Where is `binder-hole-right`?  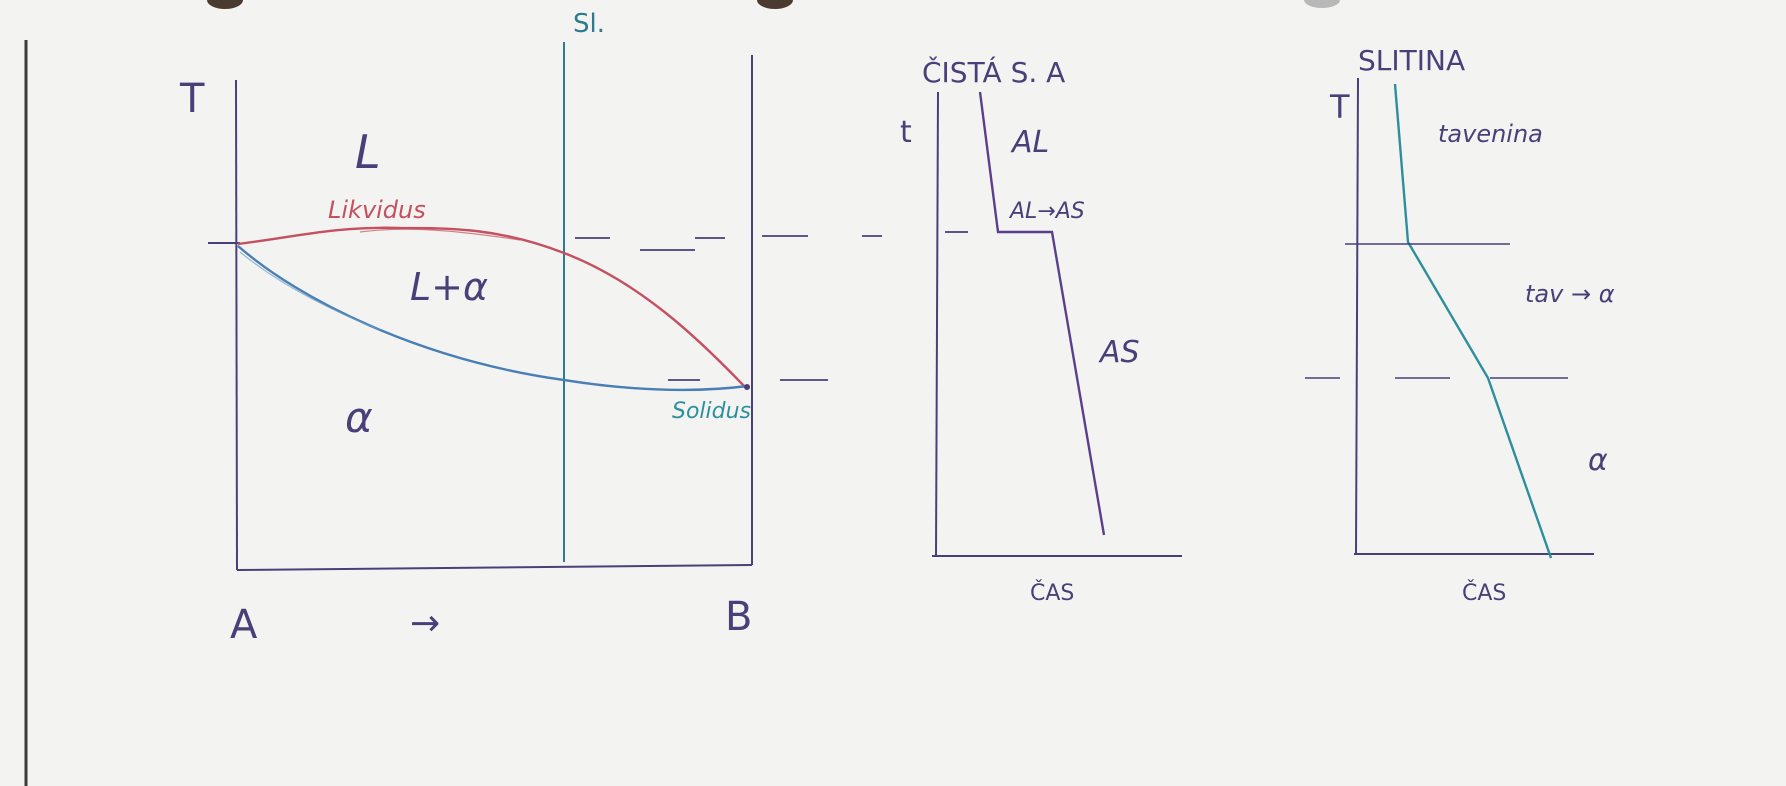 binder-hole-right is located at coordinates (1322, 4).